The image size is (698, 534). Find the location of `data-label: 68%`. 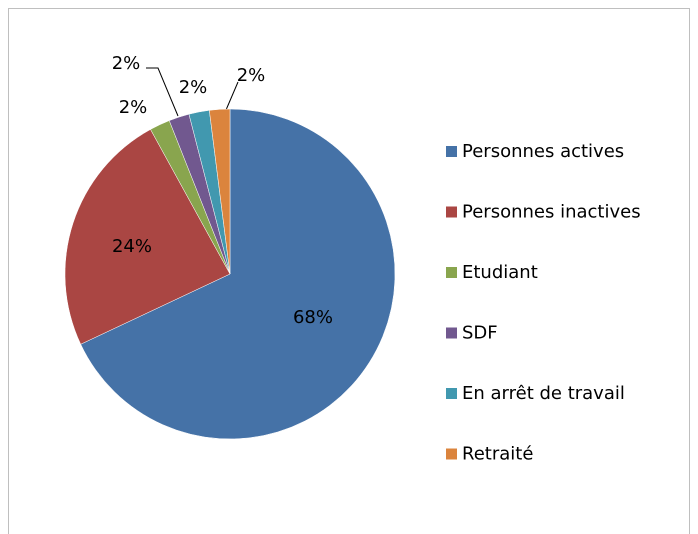

data-label: 68% is located at coordinates (313, 317).